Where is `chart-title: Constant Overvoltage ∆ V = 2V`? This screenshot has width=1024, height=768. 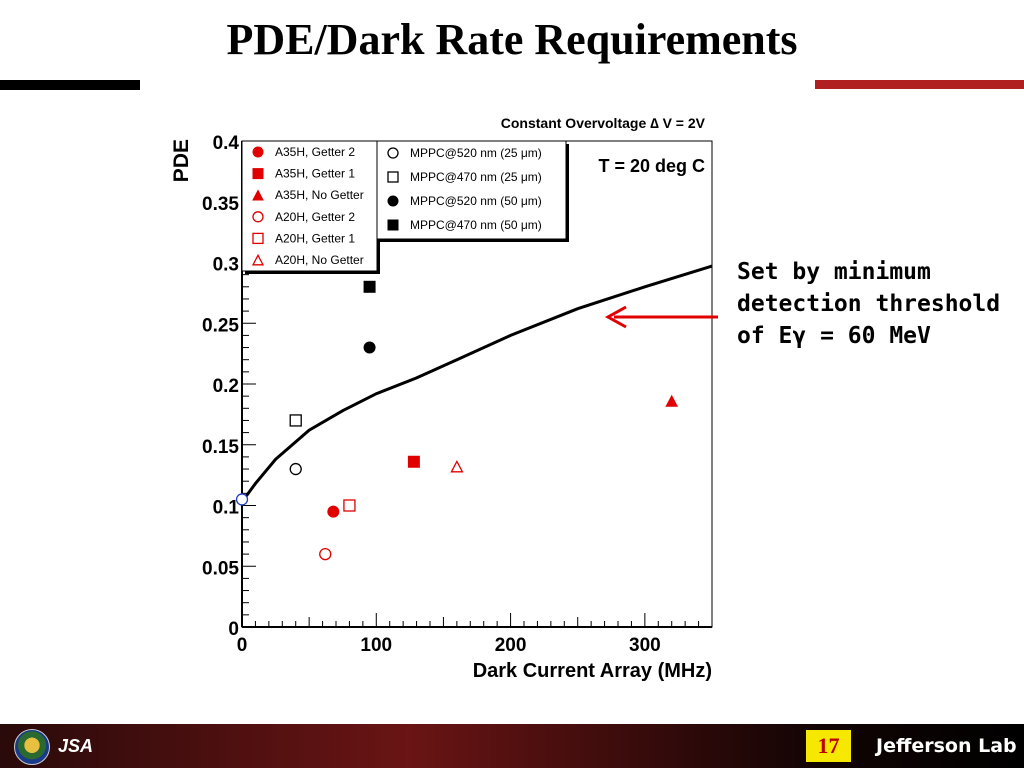 chart-title: Constant Overvoltage ∆ V = 2V is located at coordinates (603, 123).